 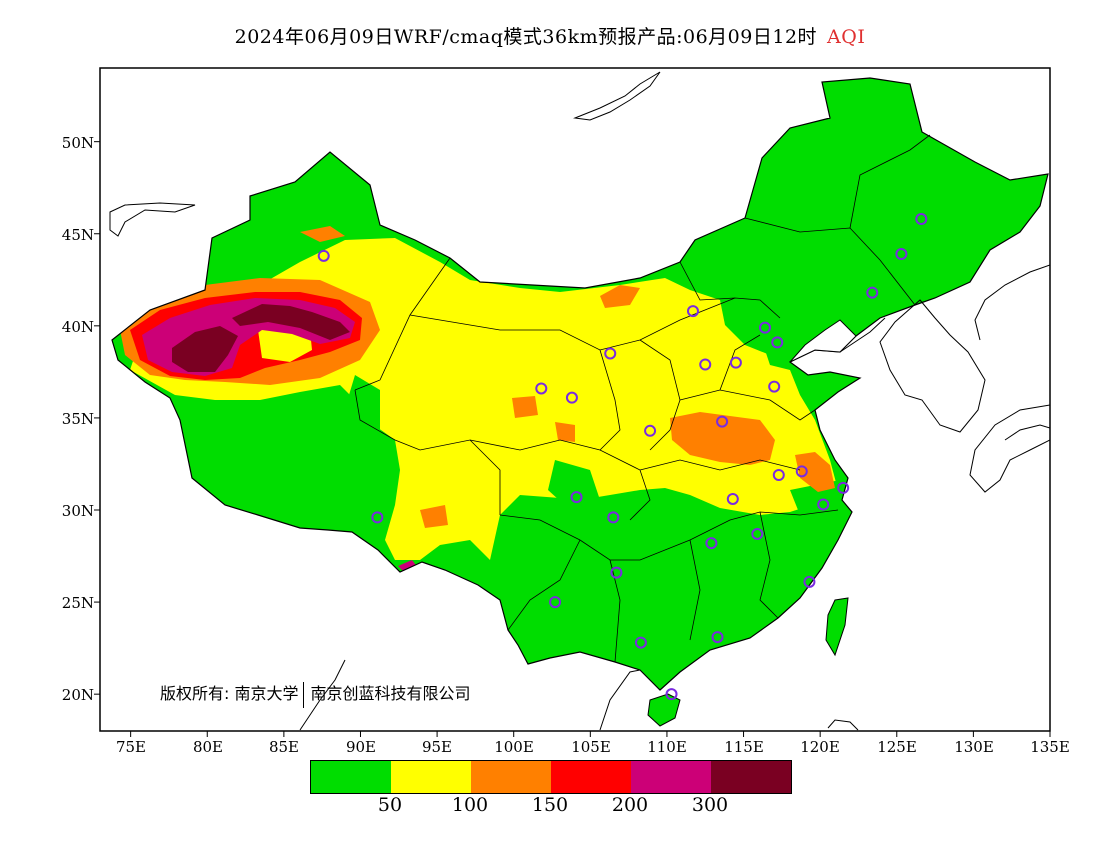 What do you see at coordinates (823, 341) in the screenshot?
I see `bohai-sea` at bounding box center [823, 341].